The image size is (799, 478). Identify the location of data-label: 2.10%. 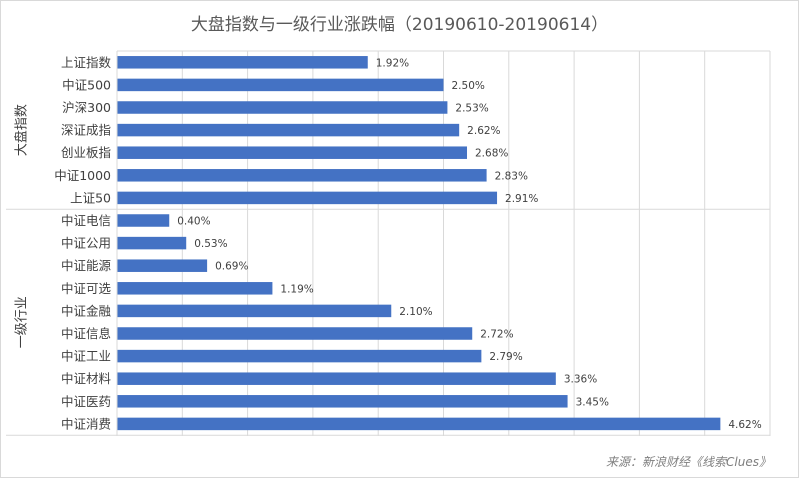
(415, 312).